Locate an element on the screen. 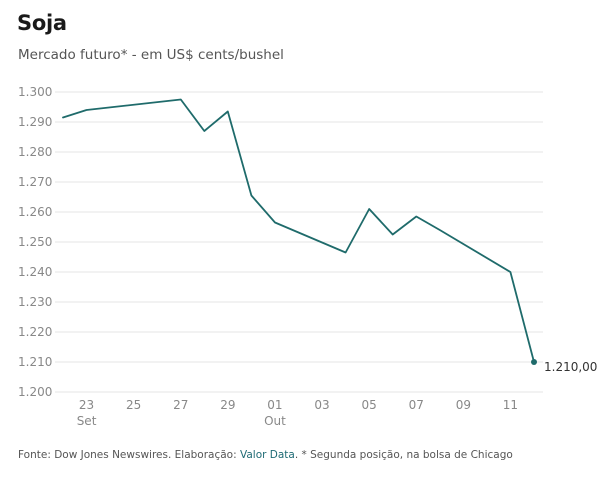 The image size is (599, 477). y-tick-label: 1.290 is located at coordinates (35, 122).